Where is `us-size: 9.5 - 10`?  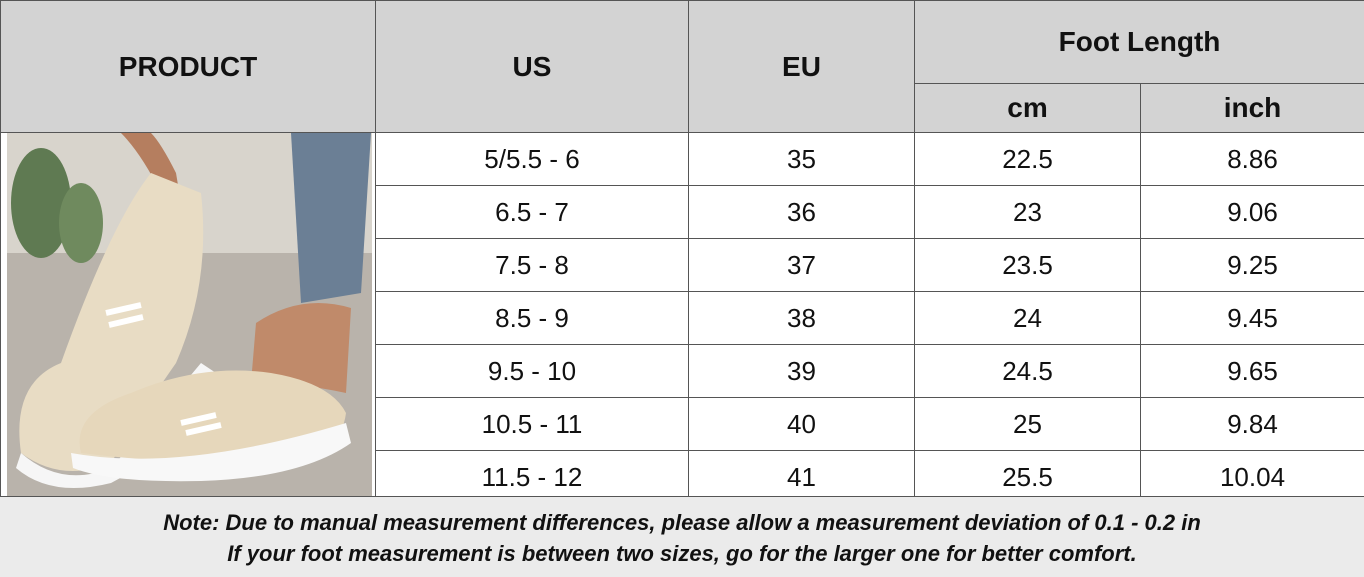 us-size: 9.5 - 10 is located at coordinates (532, 371).